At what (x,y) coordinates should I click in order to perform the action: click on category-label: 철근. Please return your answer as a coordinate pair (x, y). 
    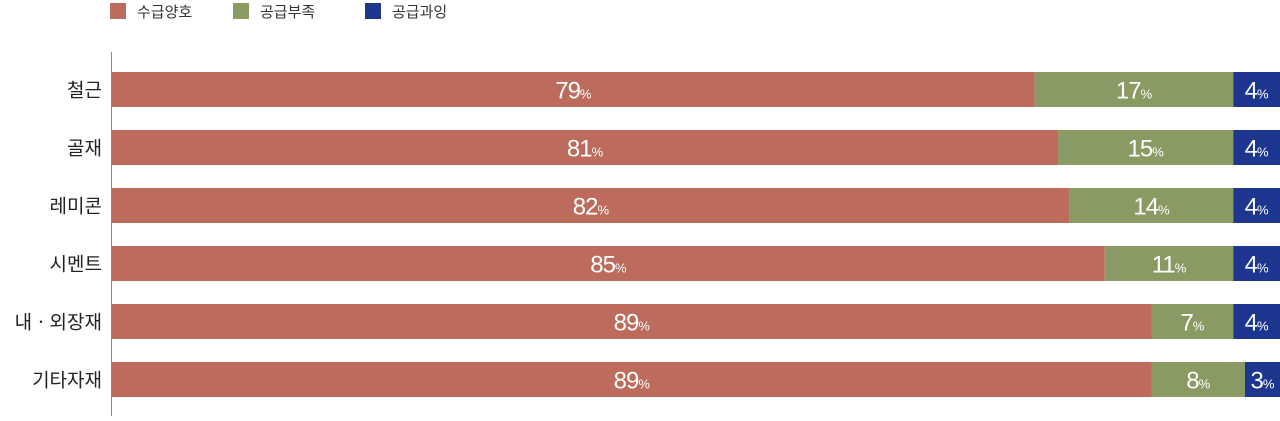
    Looking at the image, I should click on (84, 91).